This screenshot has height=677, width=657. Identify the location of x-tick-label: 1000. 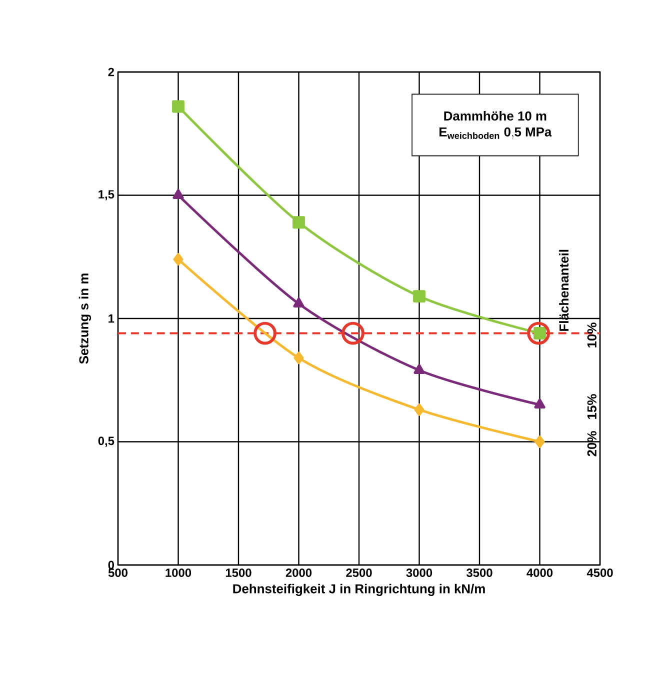
(179, 572).